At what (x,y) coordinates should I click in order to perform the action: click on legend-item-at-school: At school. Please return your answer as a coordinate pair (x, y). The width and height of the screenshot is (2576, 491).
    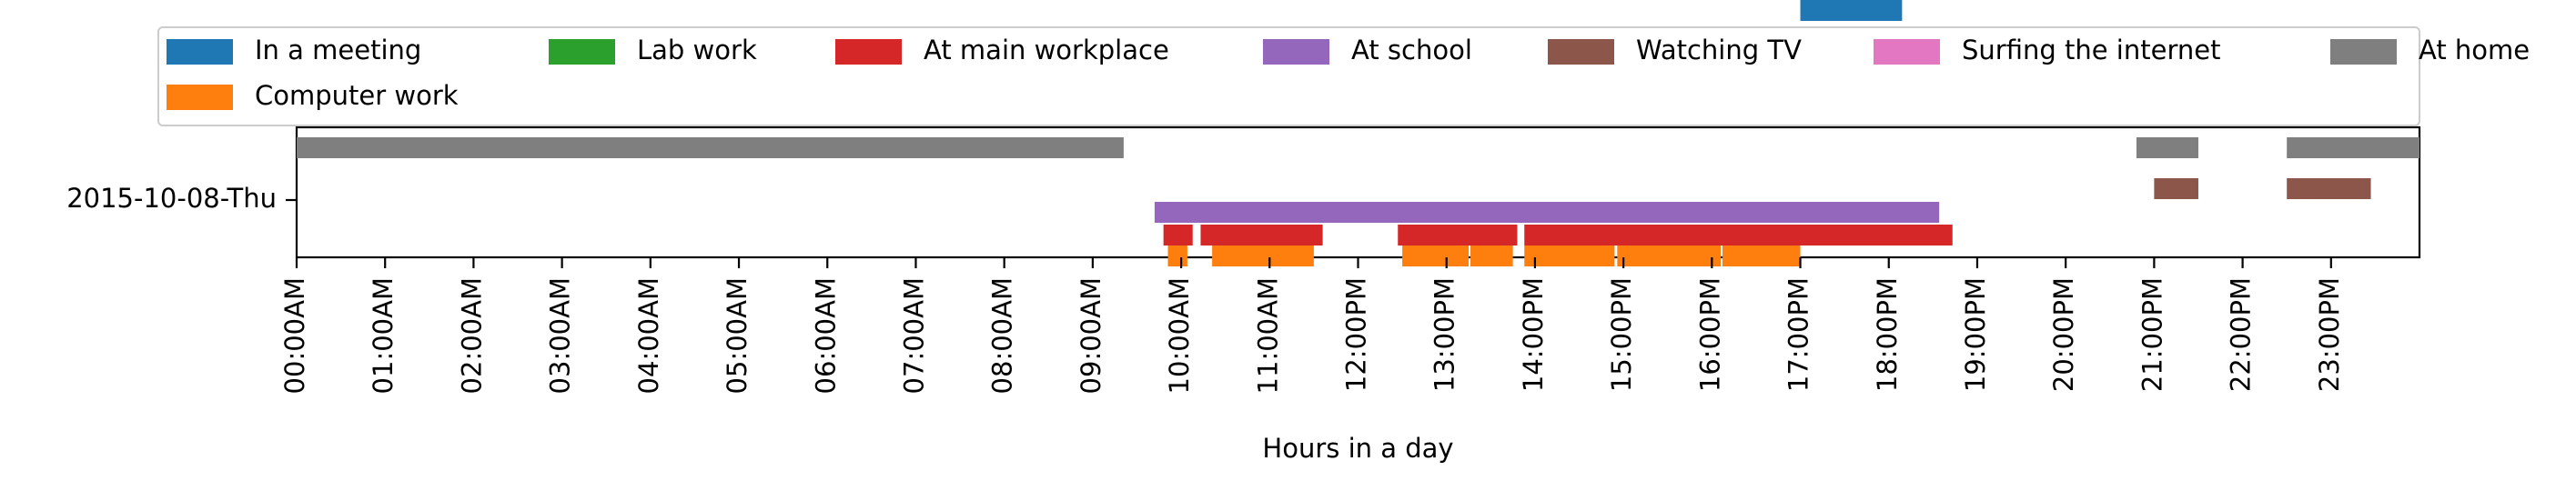
    Looking at the image, I should click on (1367, 50).